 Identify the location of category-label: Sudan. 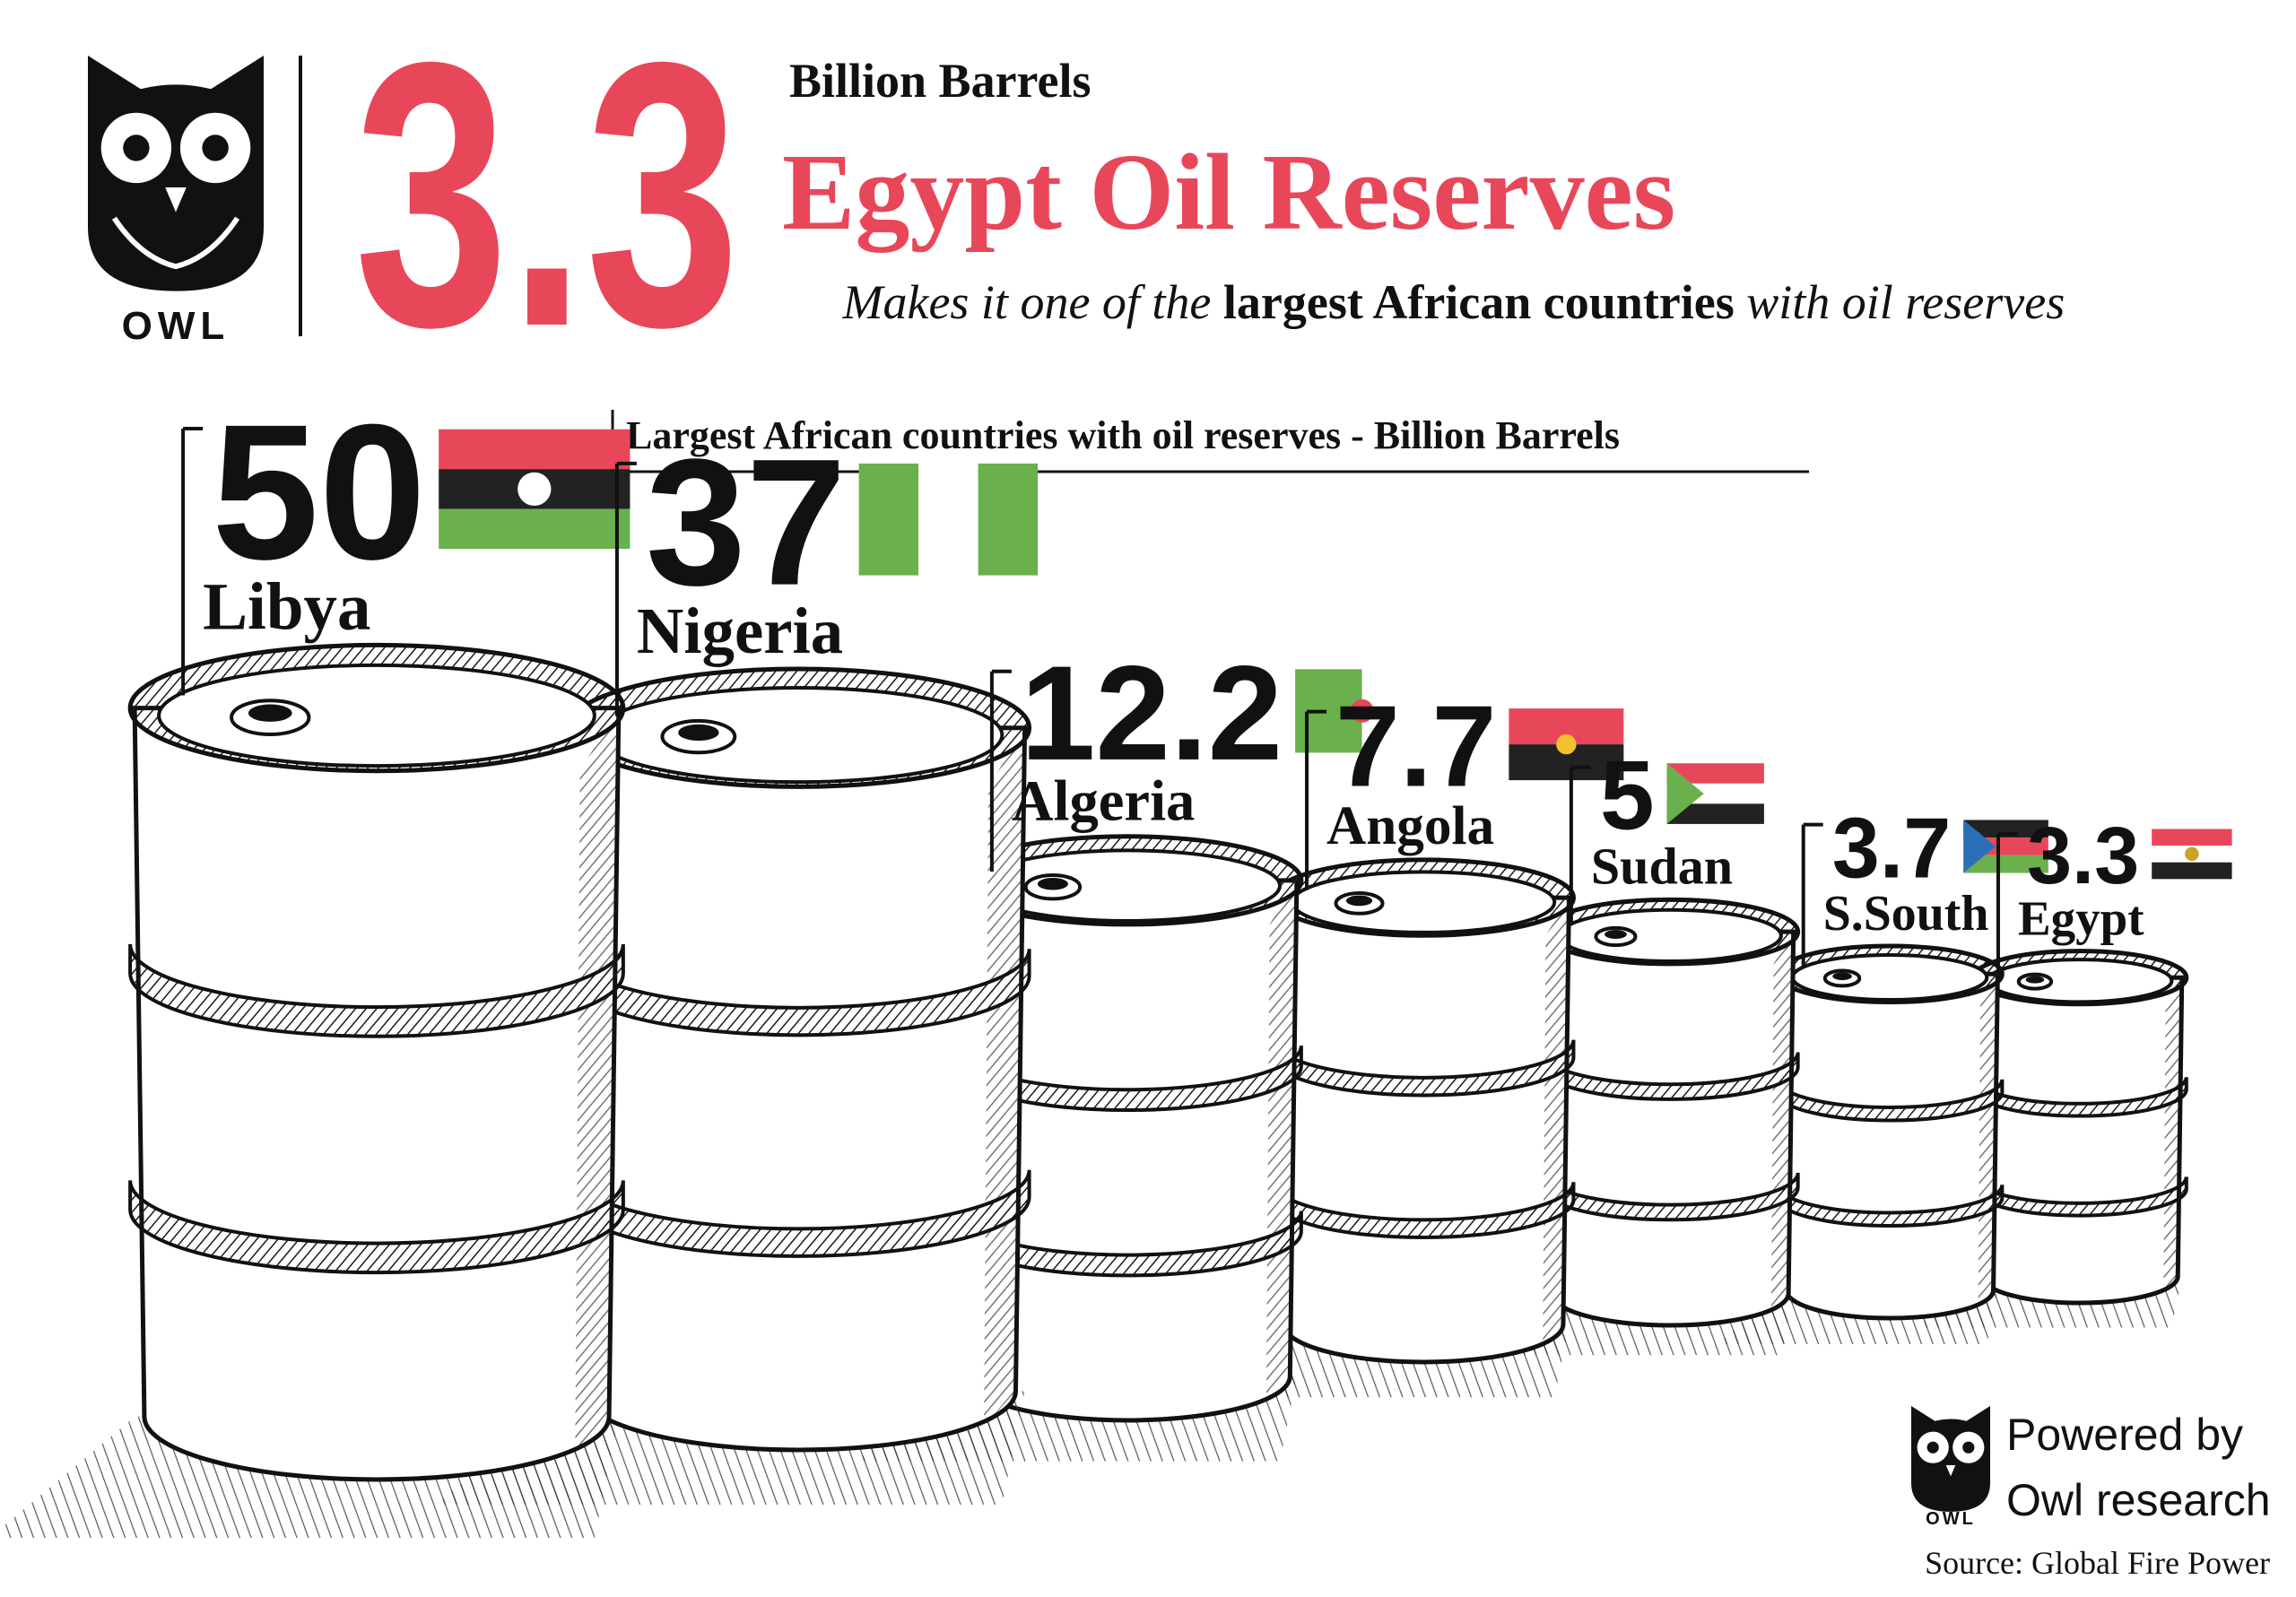
(1662, 866).